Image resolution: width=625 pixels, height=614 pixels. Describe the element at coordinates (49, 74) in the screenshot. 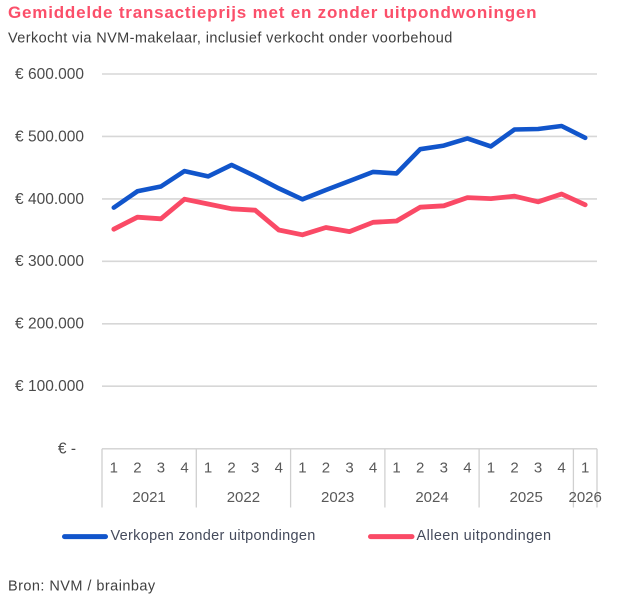

I see `svg-text: € 600.000` at that location.